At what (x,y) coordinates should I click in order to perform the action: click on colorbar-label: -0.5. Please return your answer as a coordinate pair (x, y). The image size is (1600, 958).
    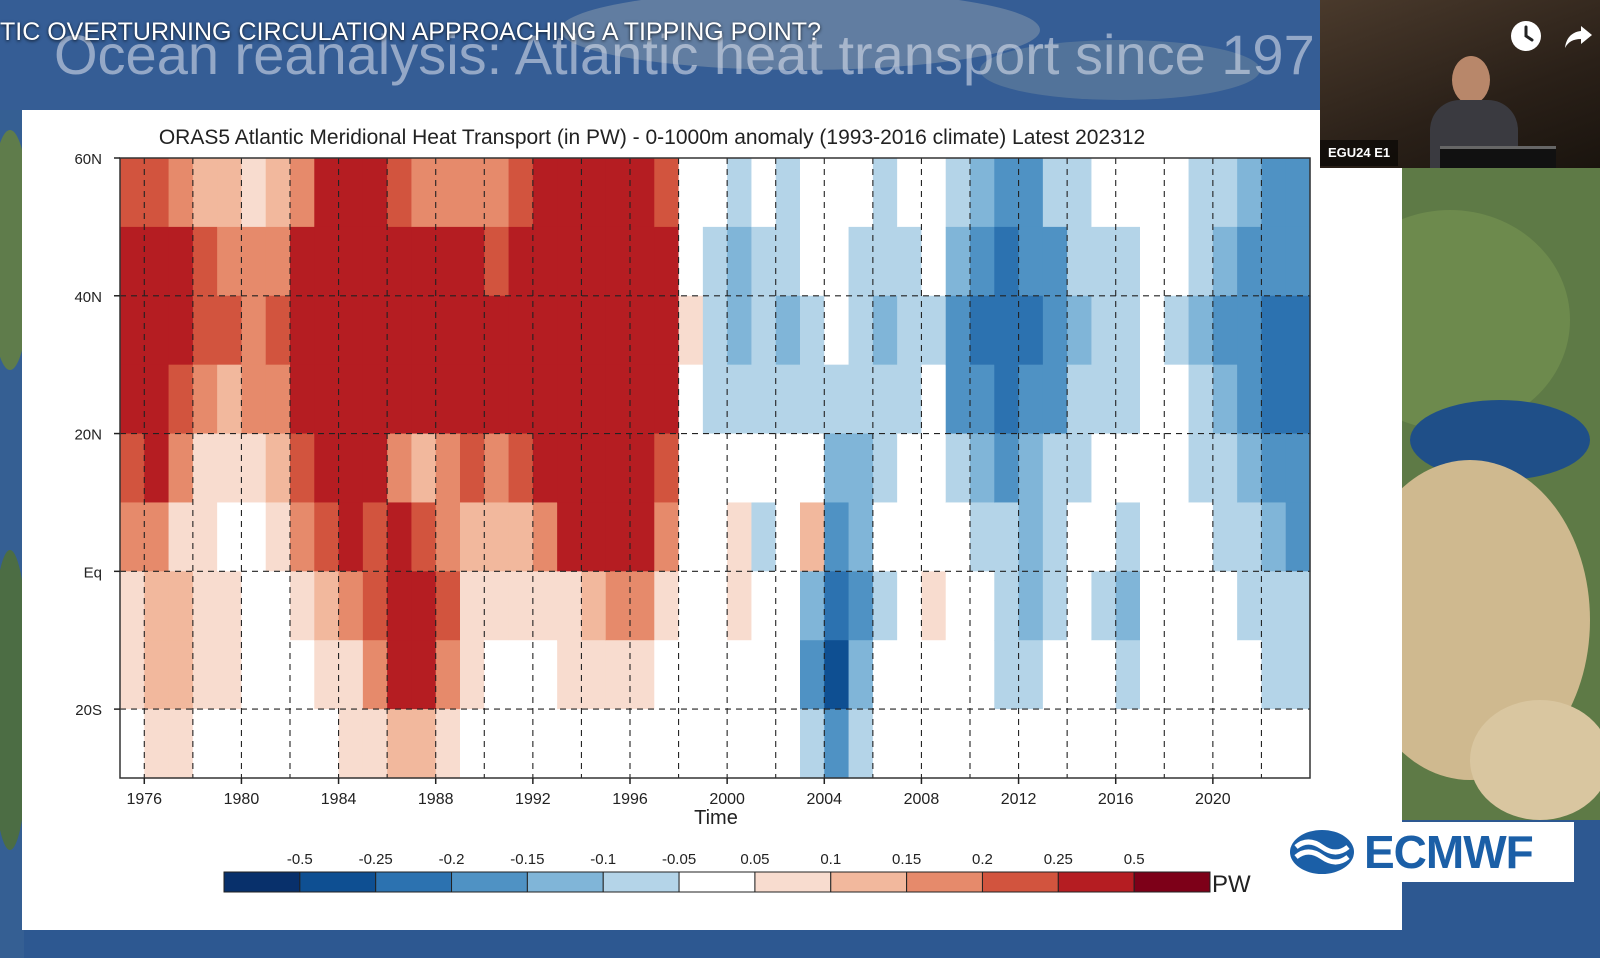
    Looking at the image, I should click on (300, 859).